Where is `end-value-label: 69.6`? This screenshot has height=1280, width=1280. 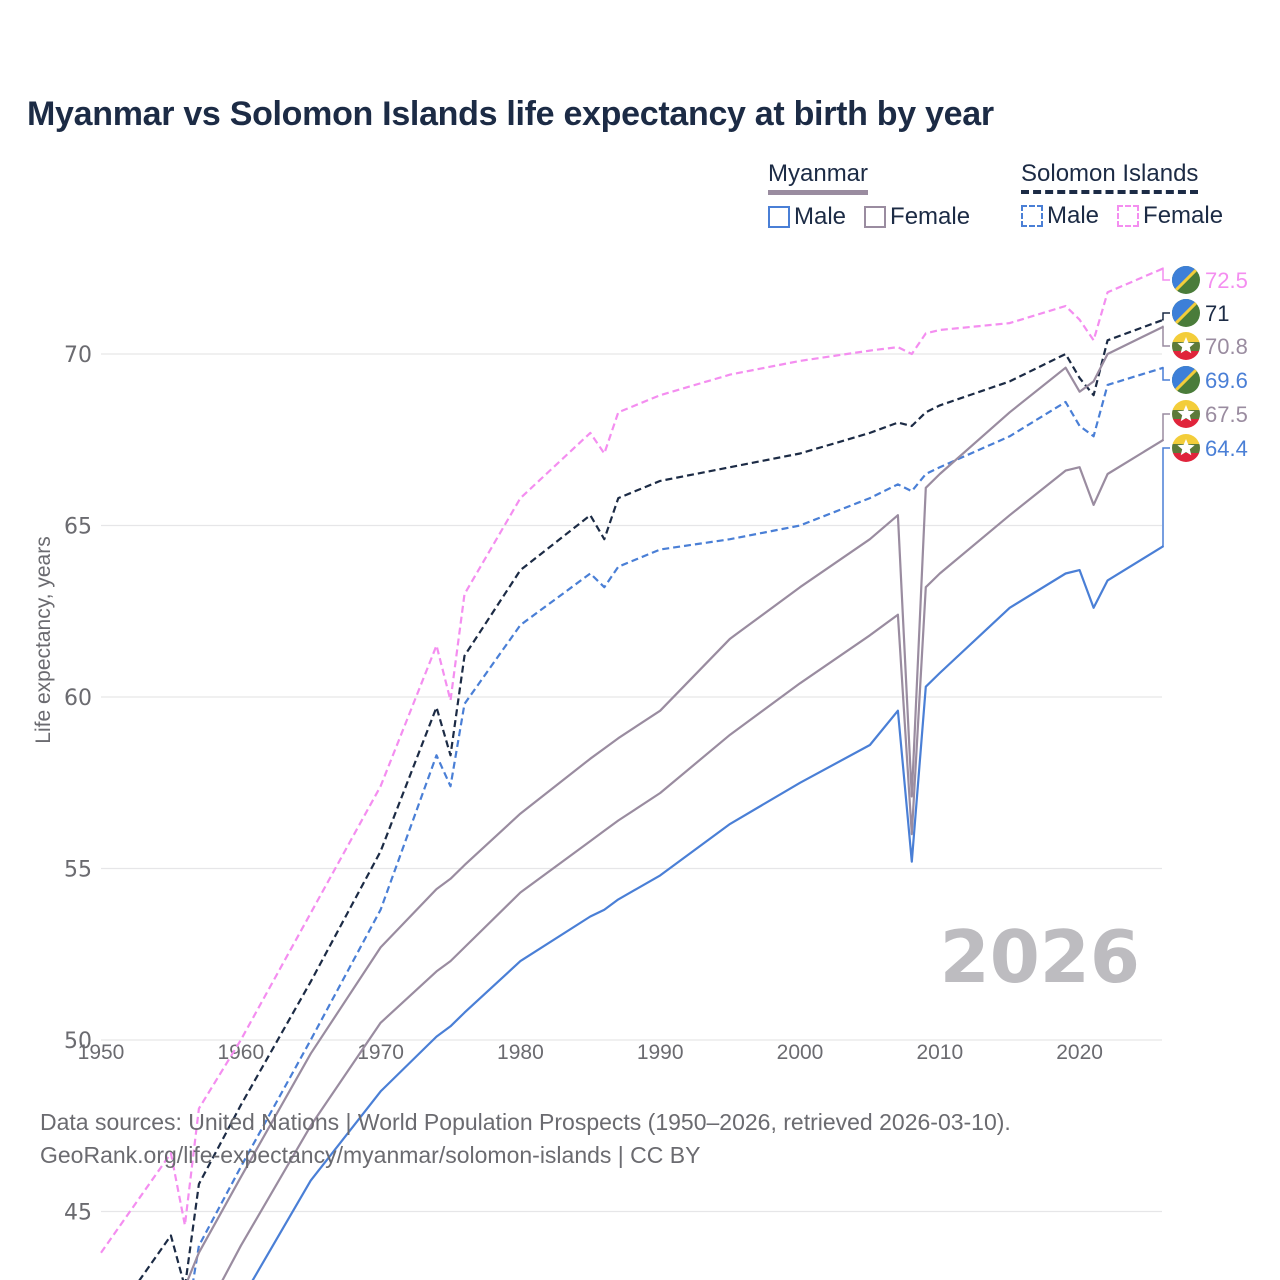 end-value-label: 69.6 is located at coordinates (1226, 380).